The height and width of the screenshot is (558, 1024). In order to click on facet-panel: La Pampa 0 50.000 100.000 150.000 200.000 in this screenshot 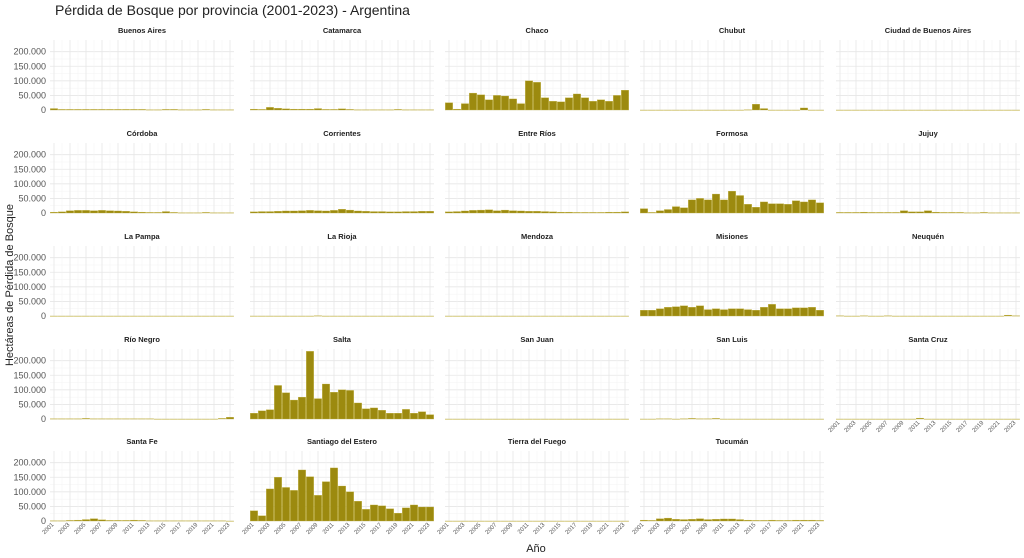, I will do `click(123, 276)`.